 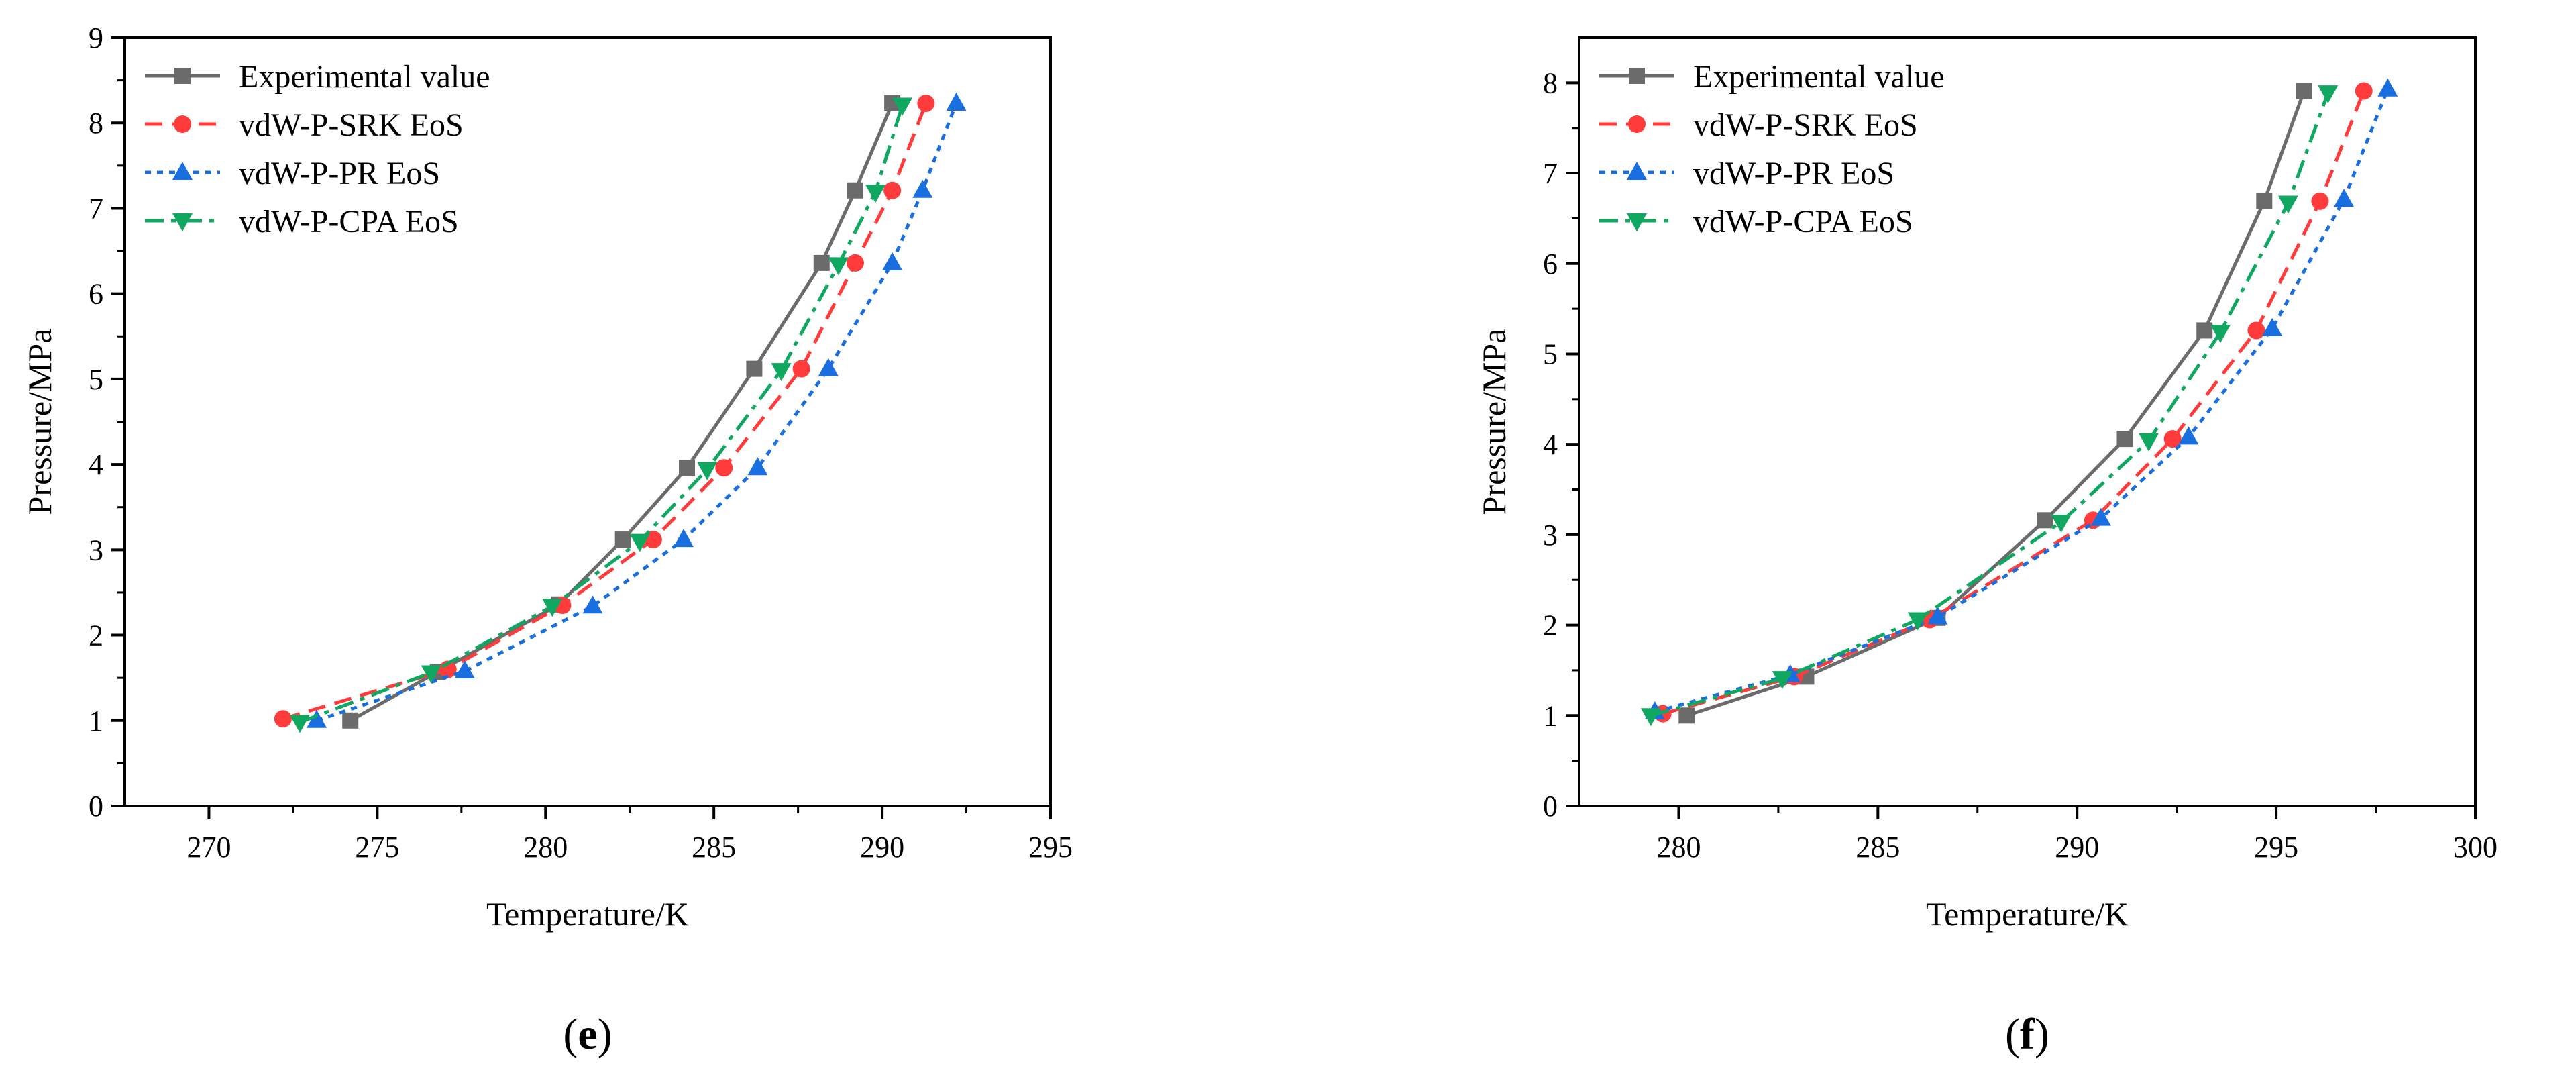 What do you see at coordinates (96, 123) in the screenshot?
I see `y-tick-label: 8` at bounding box center [96, 123].